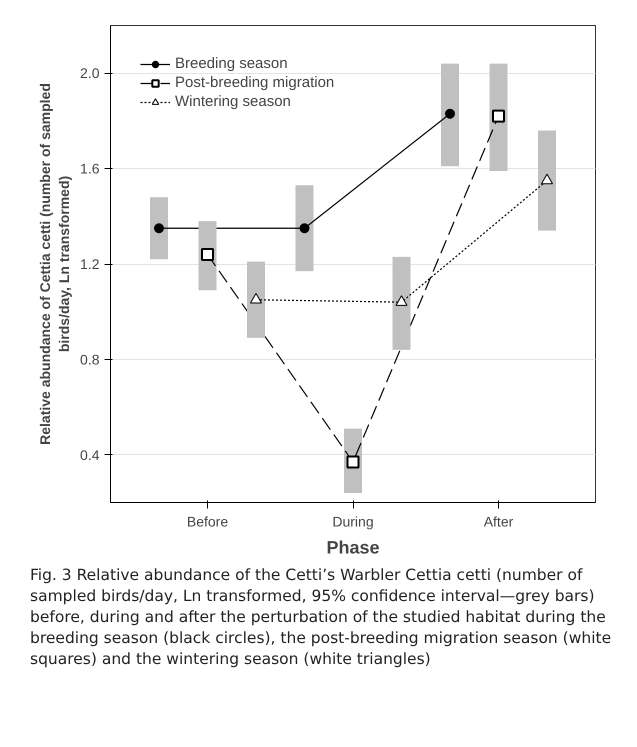  What do you see at coordinates (207, 522) in the screenshot?
I see `x-tick-label: Before` at bounding box center [207, 522].